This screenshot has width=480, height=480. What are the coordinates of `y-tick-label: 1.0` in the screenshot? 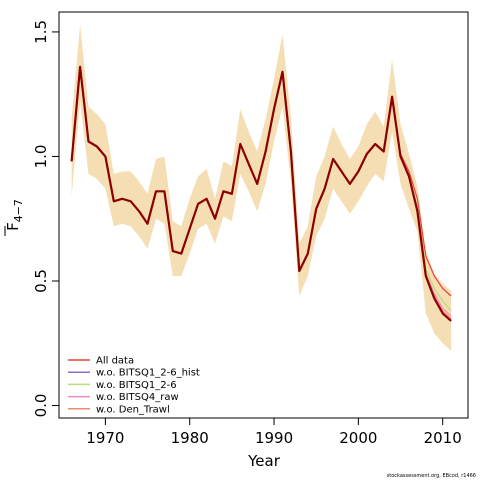 It's located at (41, 157).